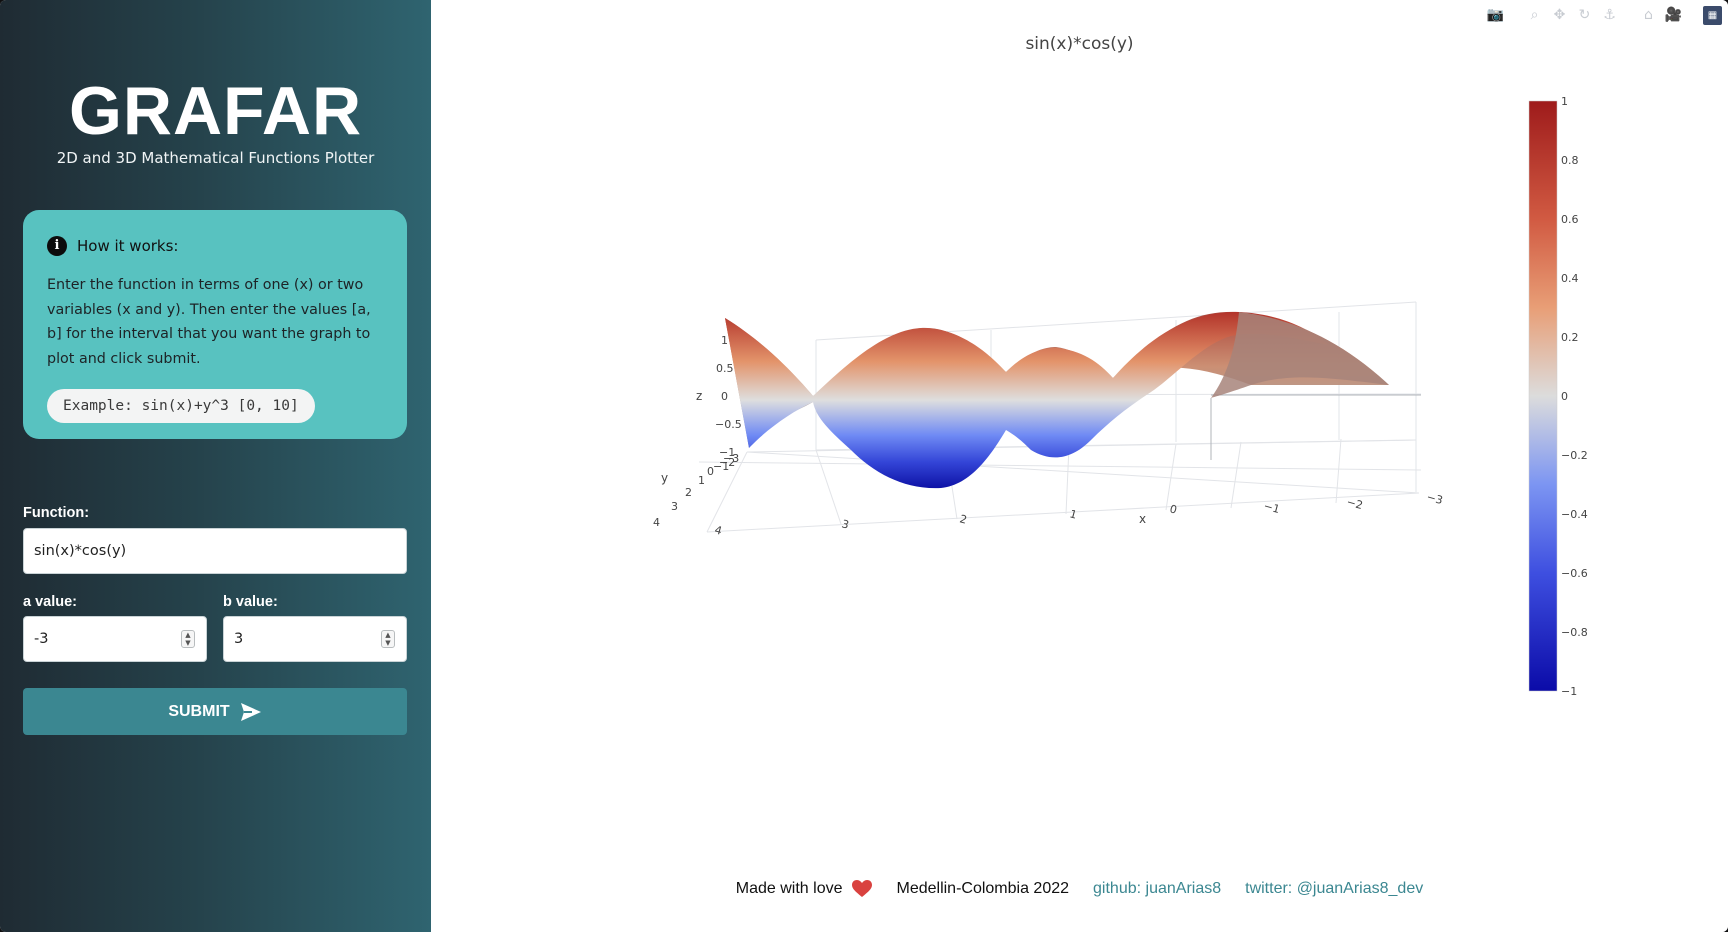 The image size is (1728, 932). What do you see at coordinates (56, 513) in the screenshot?
I see `function-label: Function:` at bounding box center [56, 513].